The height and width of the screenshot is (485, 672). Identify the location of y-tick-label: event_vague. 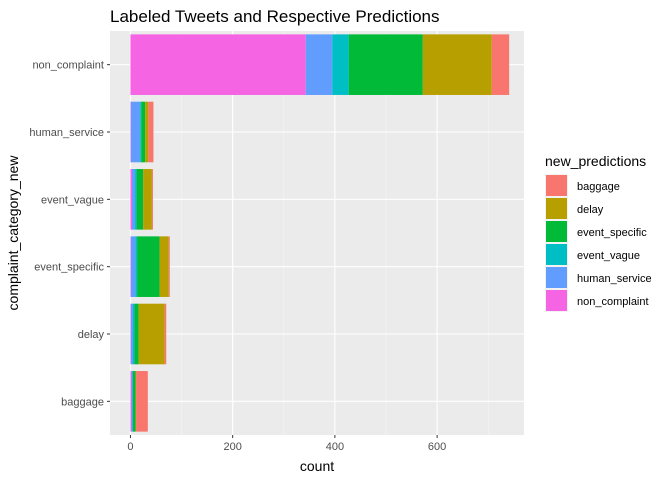
(72, 200).